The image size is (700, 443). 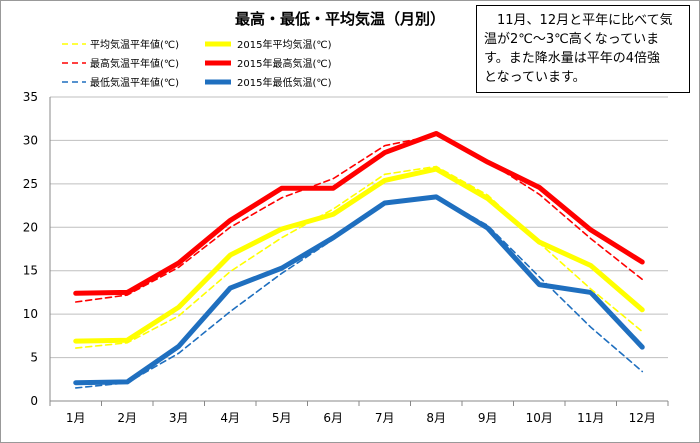 I want to click on legend-label: 最高気温平年値(℃), so click(x=134, y=63).